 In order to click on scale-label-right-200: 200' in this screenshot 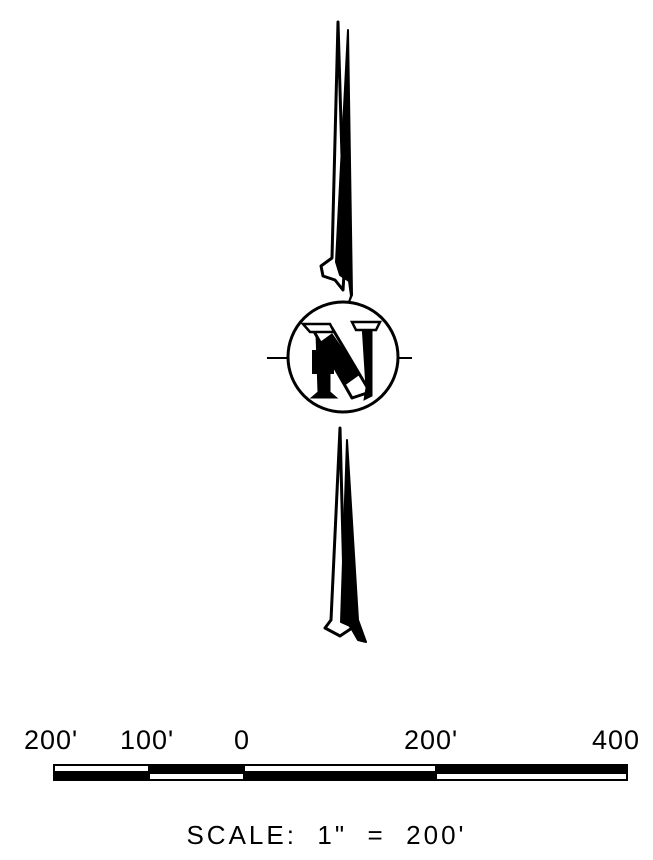, I will do `click(431, 740)`.